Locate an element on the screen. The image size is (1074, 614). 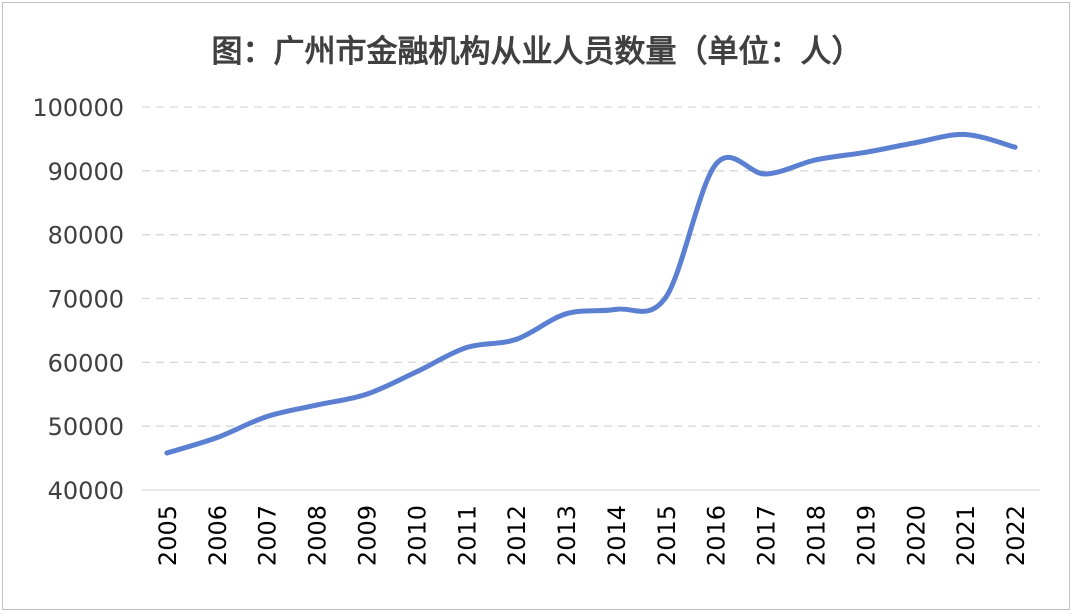
data-point-2012 is located at coordinates (516, 339).